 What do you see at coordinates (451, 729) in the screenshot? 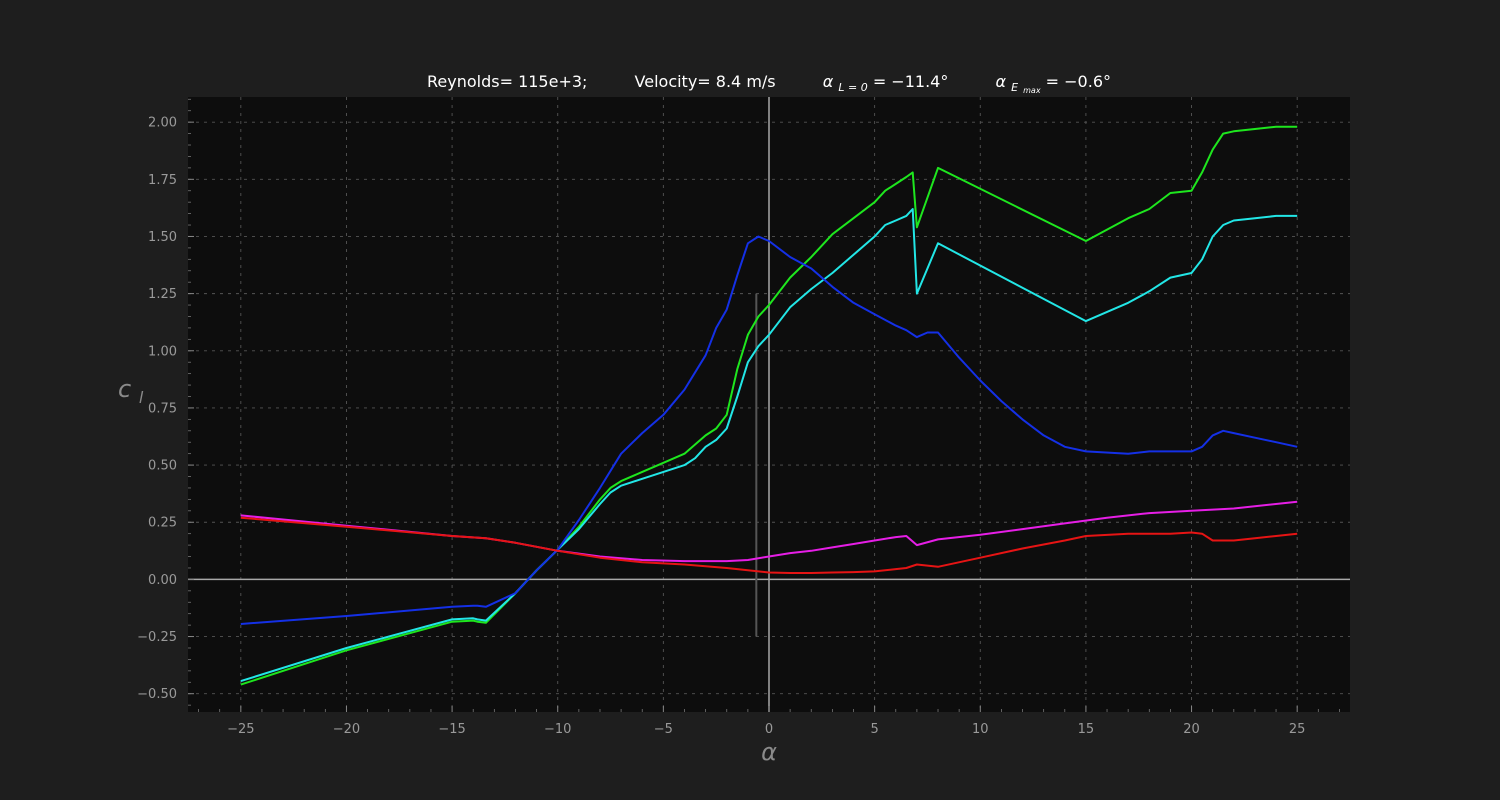
I see `x-tick-label: −15` at bounding box center [451, 729].